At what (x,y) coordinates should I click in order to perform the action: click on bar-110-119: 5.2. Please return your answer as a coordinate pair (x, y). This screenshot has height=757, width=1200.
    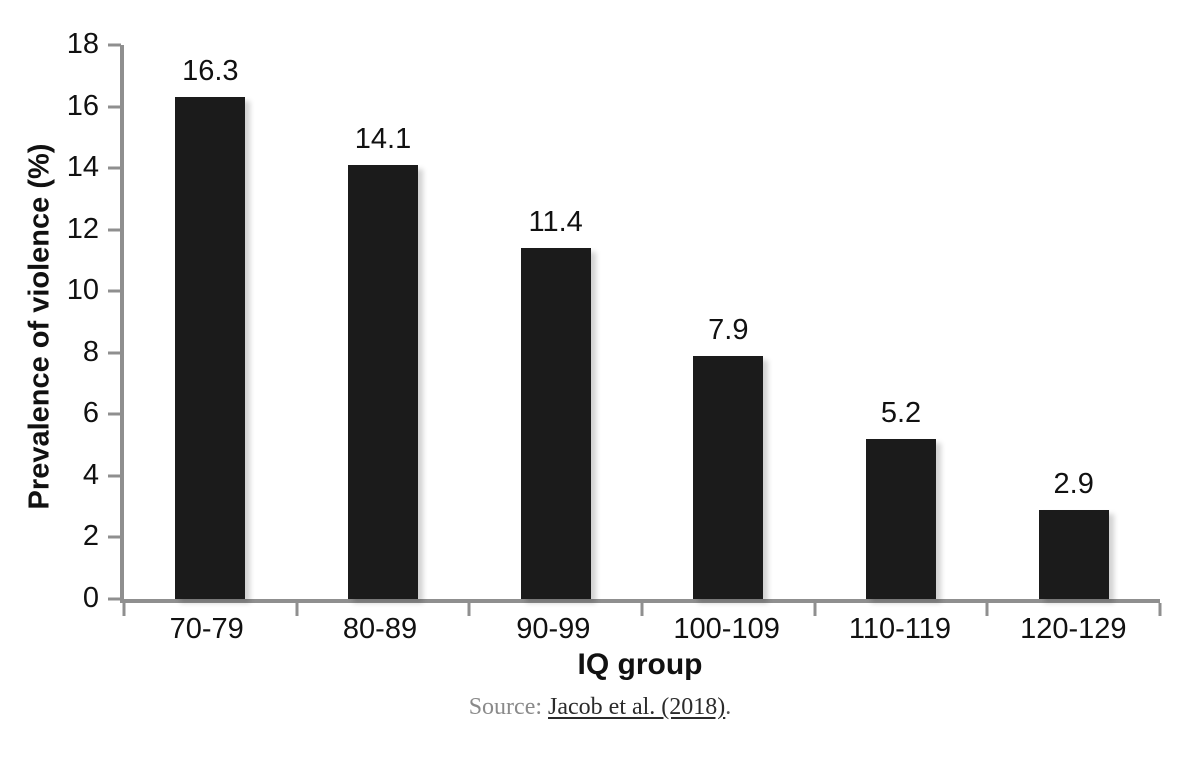
    Looking at the image, I should click on (901, 498).